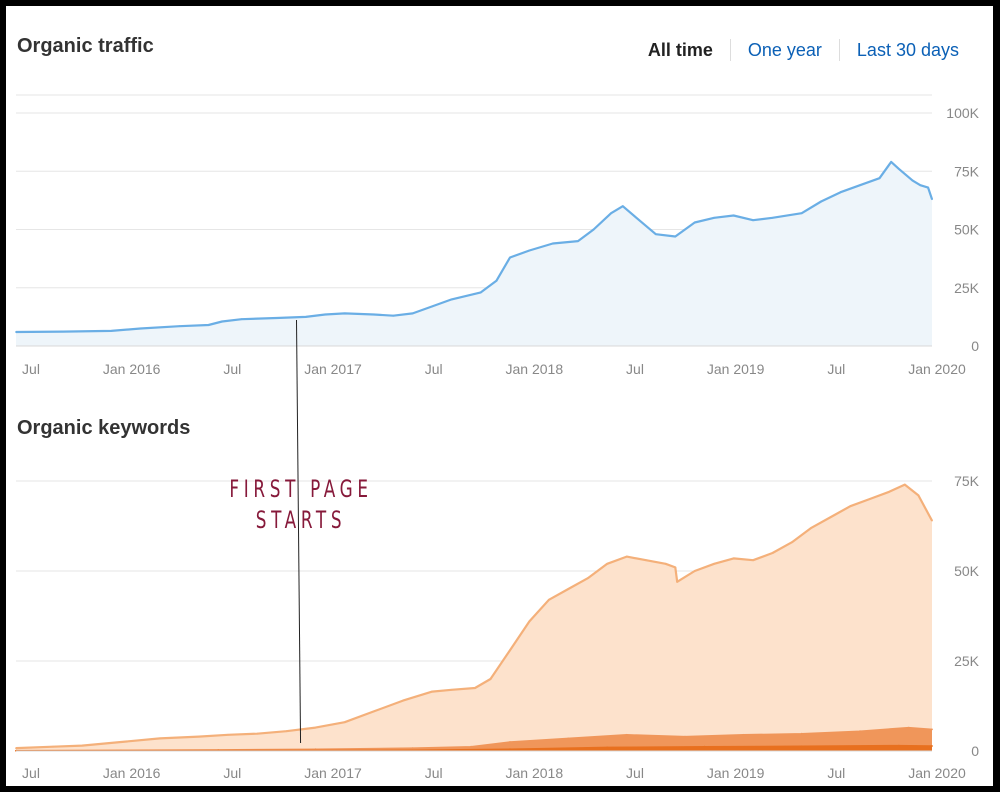  What do you see at coordinates (967, 288) in the screenshot?
I see `y-tick-label: 25K` at bounding box center [967, 288].